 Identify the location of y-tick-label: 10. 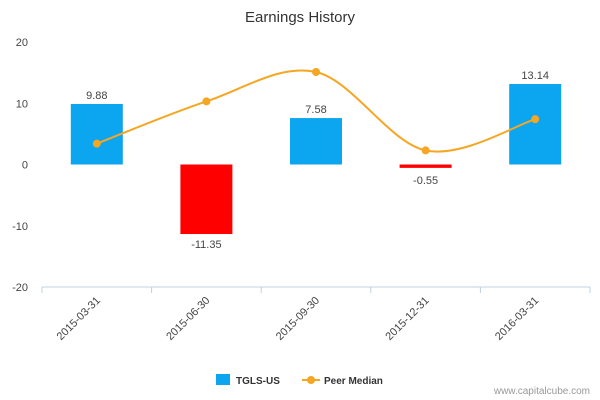
(22, 104).